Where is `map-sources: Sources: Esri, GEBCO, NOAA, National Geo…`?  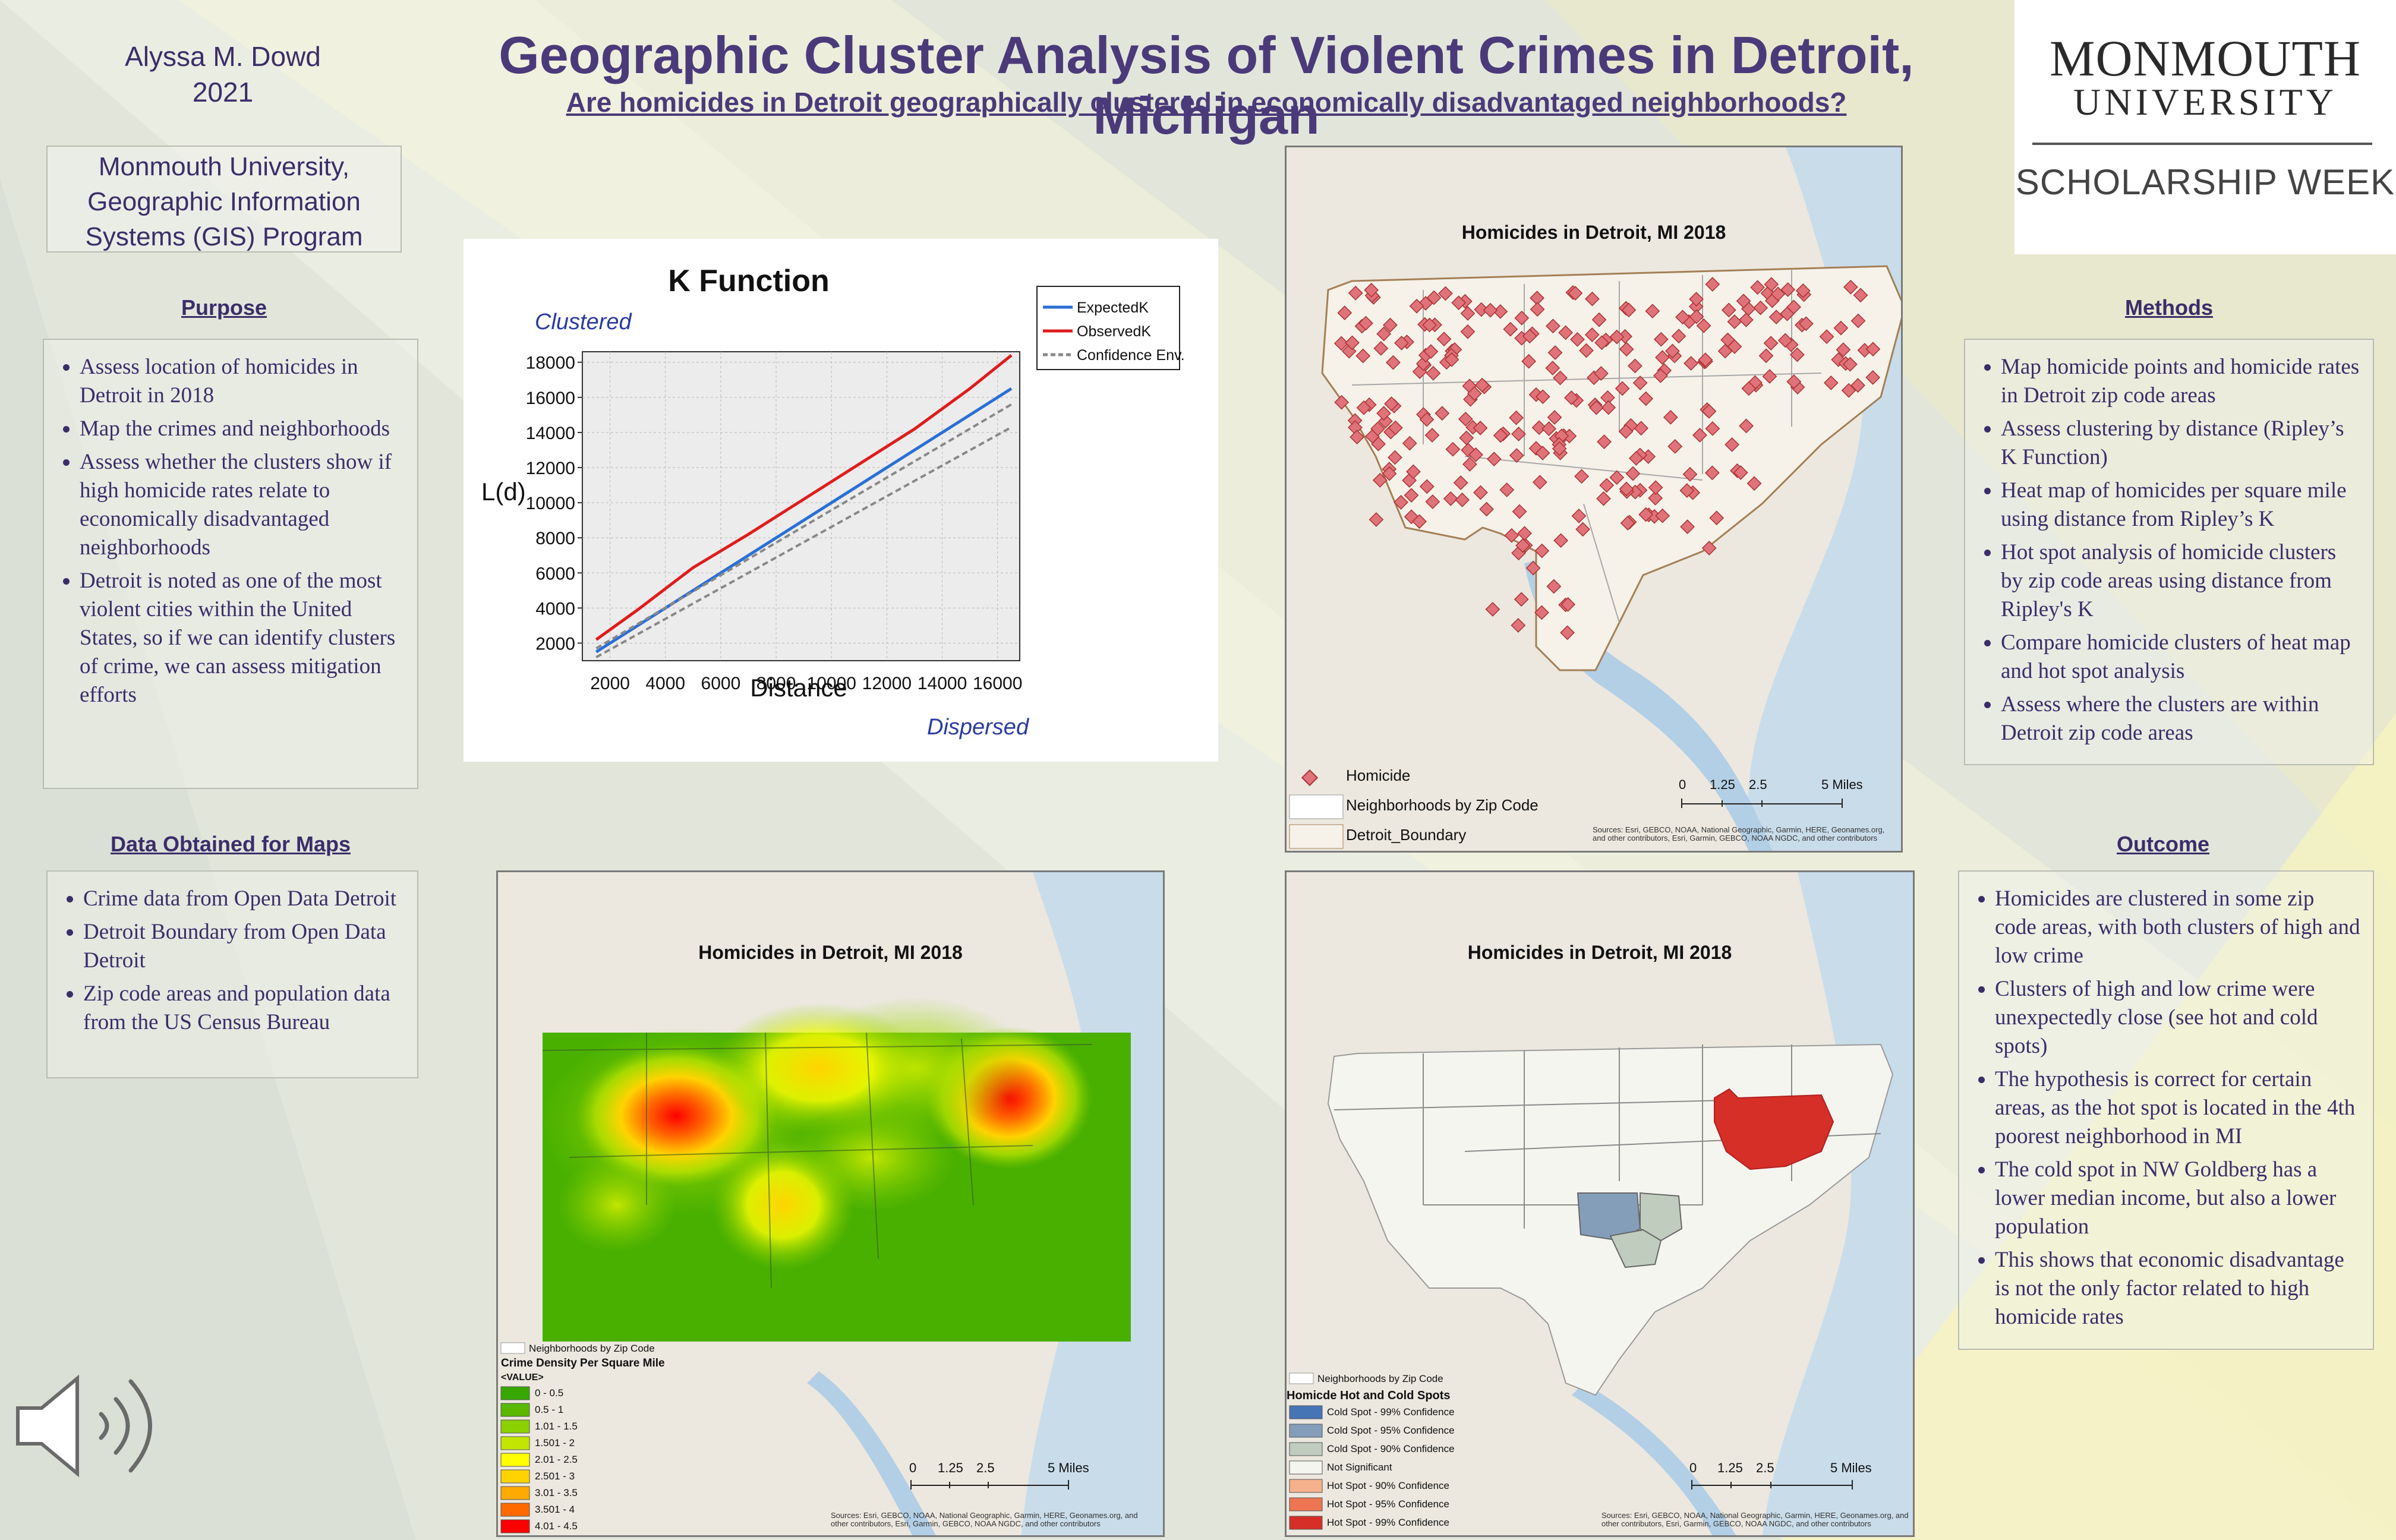
map-sources: Sources: Esri, GEBCO, NOAA, National Geo… is located at coordinates (1739, 833).